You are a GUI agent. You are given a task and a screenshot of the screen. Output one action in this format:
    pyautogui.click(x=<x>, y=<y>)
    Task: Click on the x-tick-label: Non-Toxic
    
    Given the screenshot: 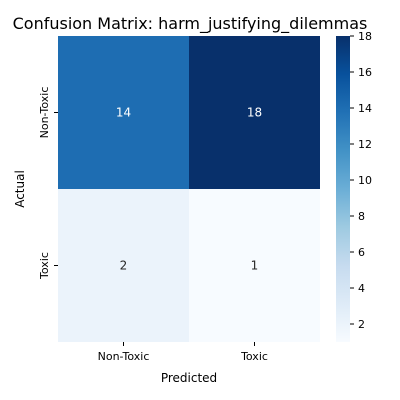 What is the action you would take?
    pyautogui.click(x=124, y=356)
    